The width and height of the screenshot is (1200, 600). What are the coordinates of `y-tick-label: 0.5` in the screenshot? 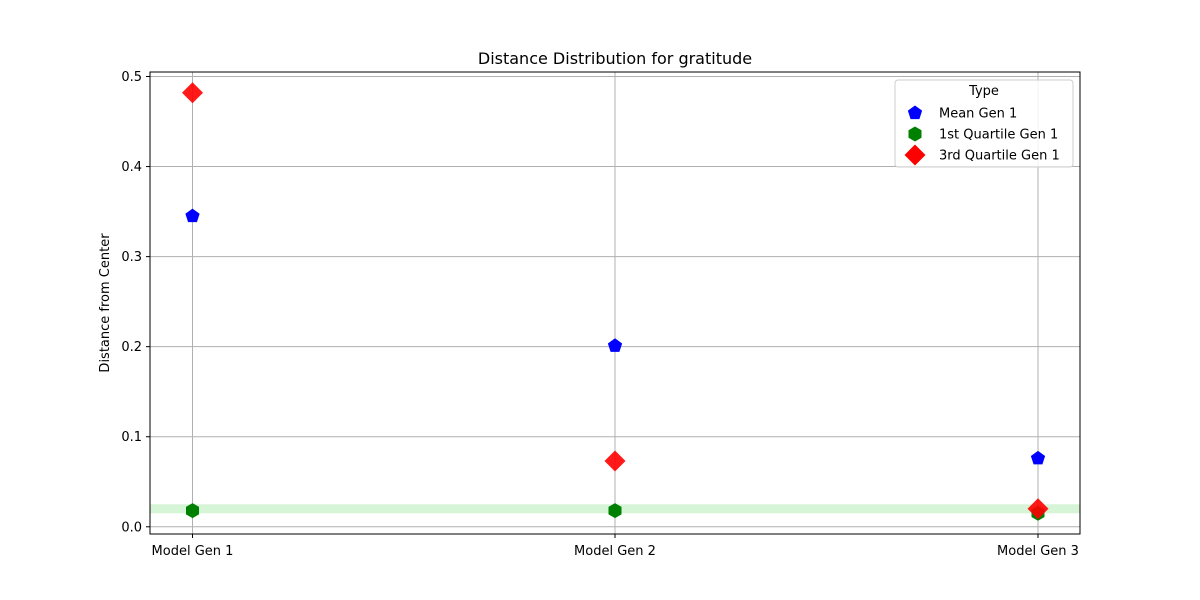 It's located at (131, 77).